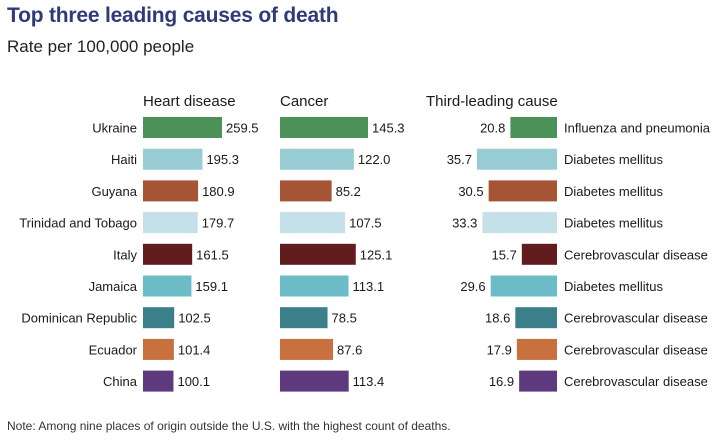 This screenshot has width=720, height=443. What do you see at coordinates (114, 191) in the screenshot?
I see `category-label-guyana: Guyana` at bounding box center [114, 191].